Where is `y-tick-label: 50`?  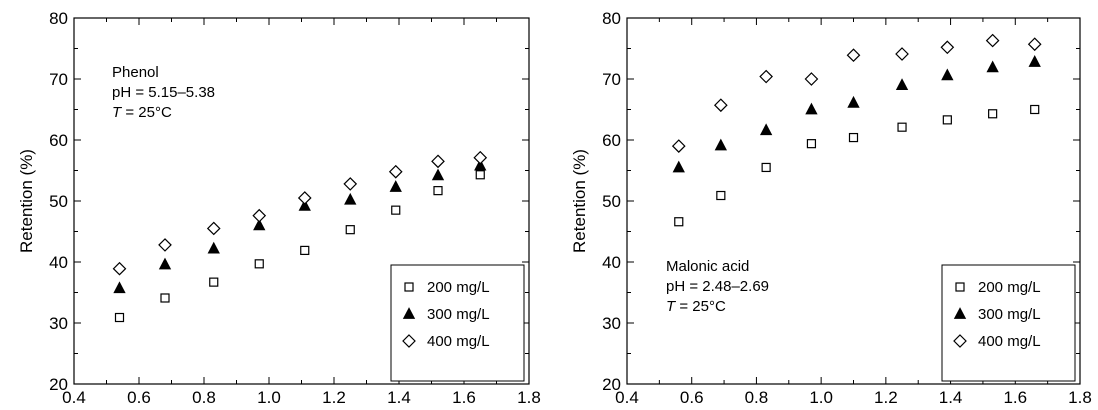
y-tick-label: 50 is located at coordinates (58, 201).